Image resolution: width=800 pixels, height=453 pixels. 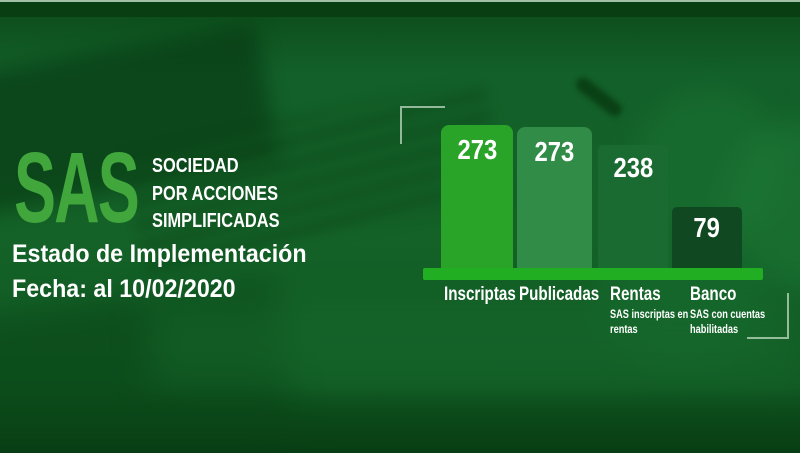 I want to click on logo-subtitle: SOCIEDAD POR ACCIONES SIMPLIFICADAS, so click(x=230, y=194).